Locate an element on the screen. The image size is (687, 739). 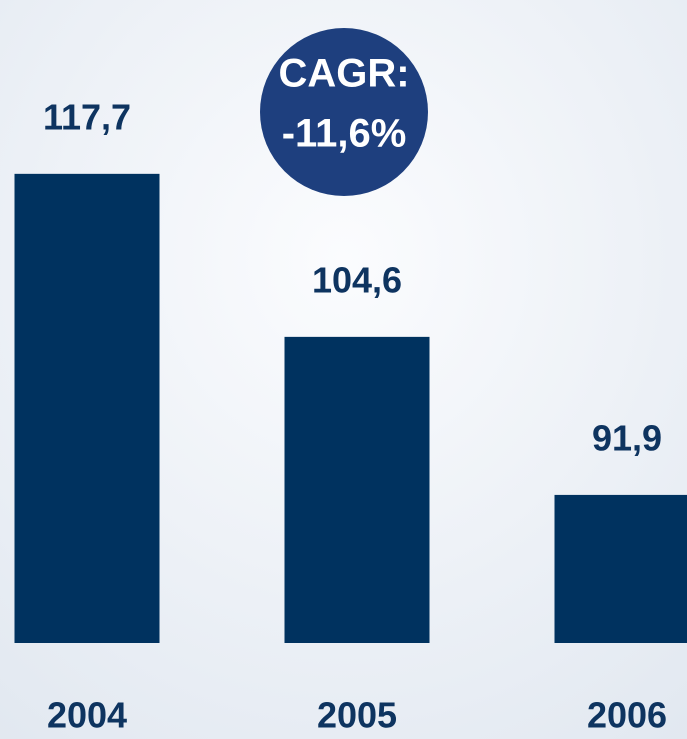
x-tick-label: 2006 is located at coordinates (627, 715).